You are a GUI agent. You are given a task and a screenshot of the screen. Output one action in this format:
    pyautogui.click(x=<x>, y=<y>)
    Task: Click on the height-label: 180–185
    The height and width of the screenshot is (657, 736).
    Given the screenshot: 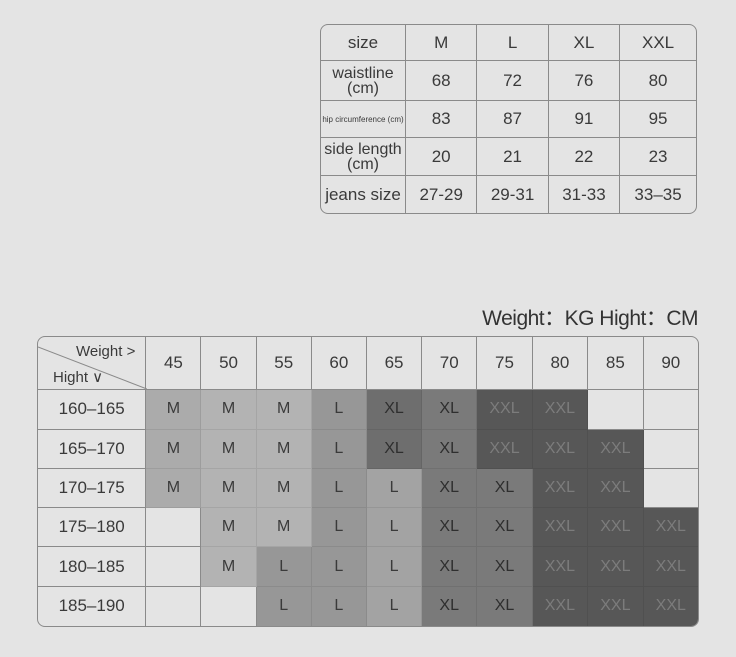 What is the action you would take?
    pyautogui.click(x=92, y=567)
    